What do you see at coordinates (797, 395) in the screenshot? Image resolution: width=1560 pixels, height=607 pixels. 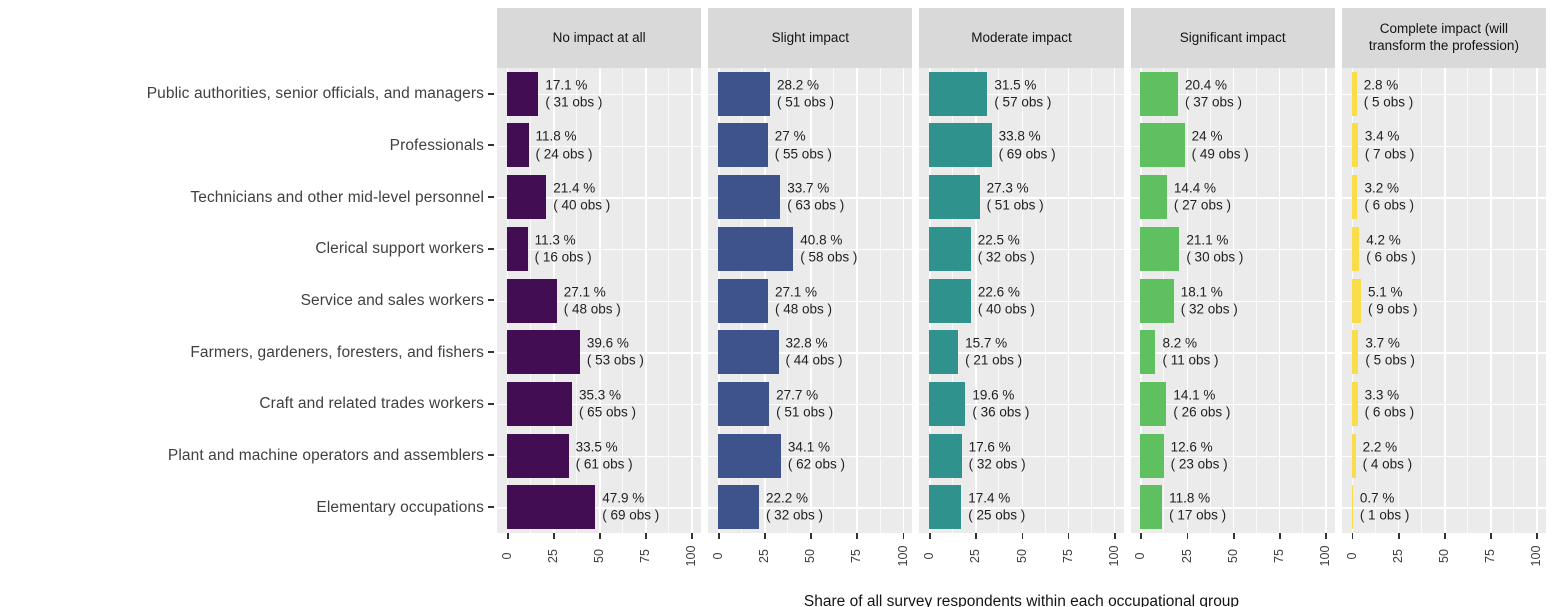 I see `bar-percent: 27.7 %` at bounding box center [797, 395].